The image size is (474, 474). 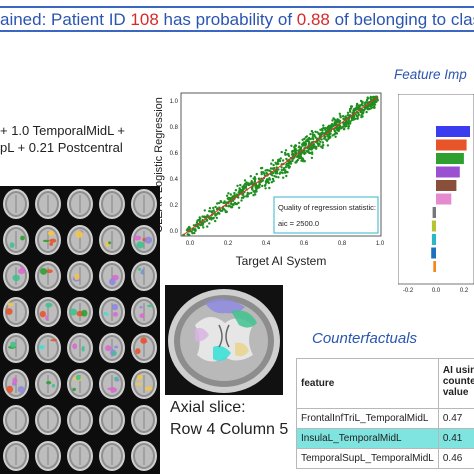 I want to click on x-tick-label: 0.2, so click(x=228, y=244).